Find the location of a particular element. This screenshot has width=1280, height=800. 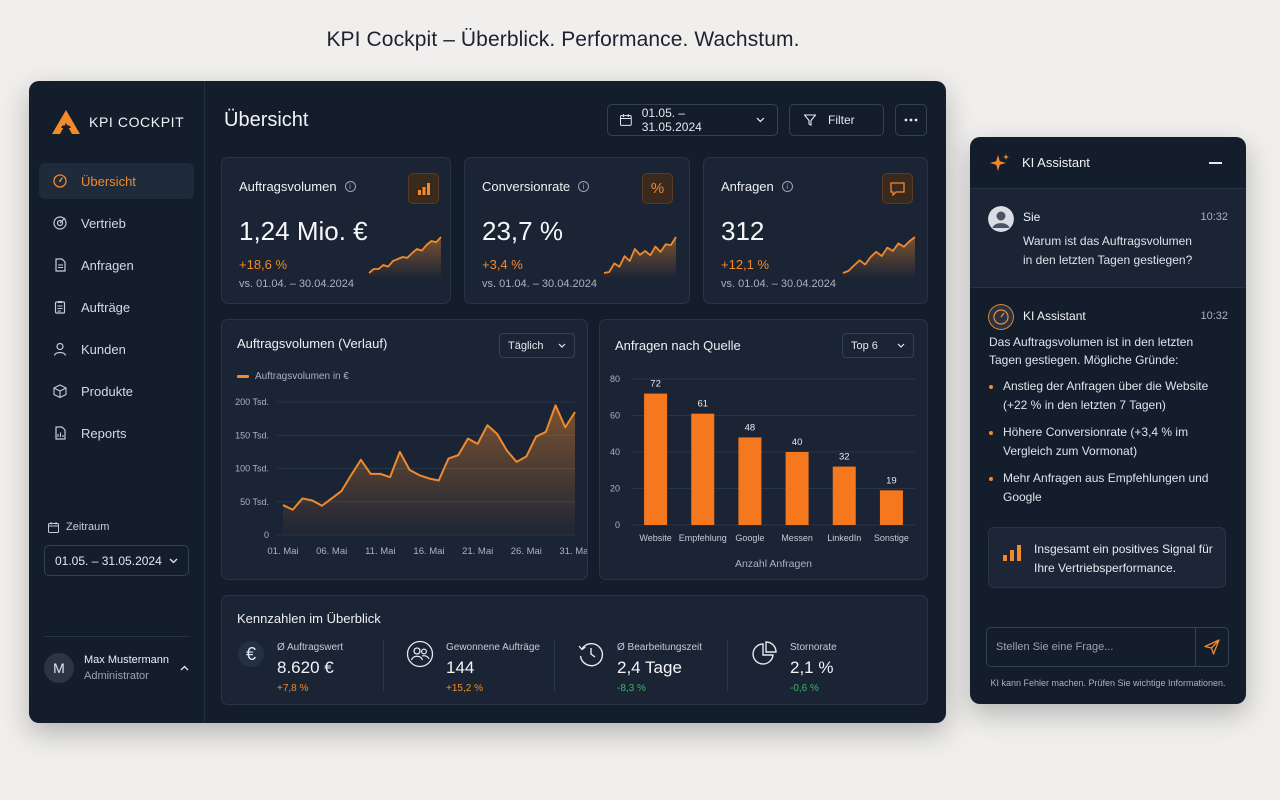

sidebar-item-label: Reports is located at coordinates (104, 433).